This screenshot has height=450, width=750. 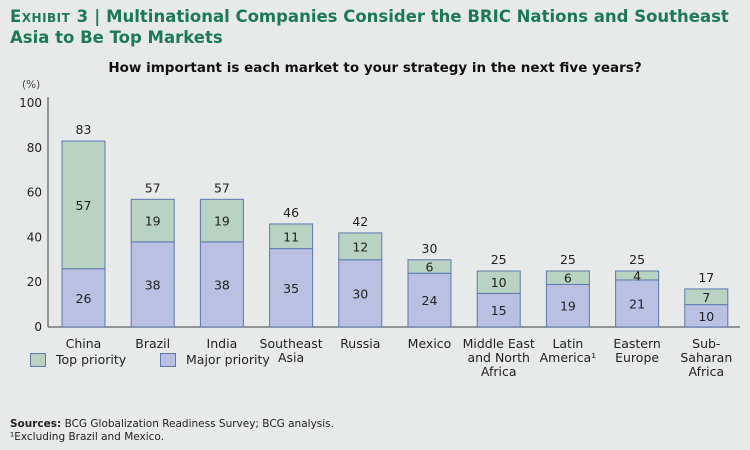 What do you see at coordinates (34, 237) in the screenshot?
I see `y-tick-label: 40` at bounding box center [34, 237].